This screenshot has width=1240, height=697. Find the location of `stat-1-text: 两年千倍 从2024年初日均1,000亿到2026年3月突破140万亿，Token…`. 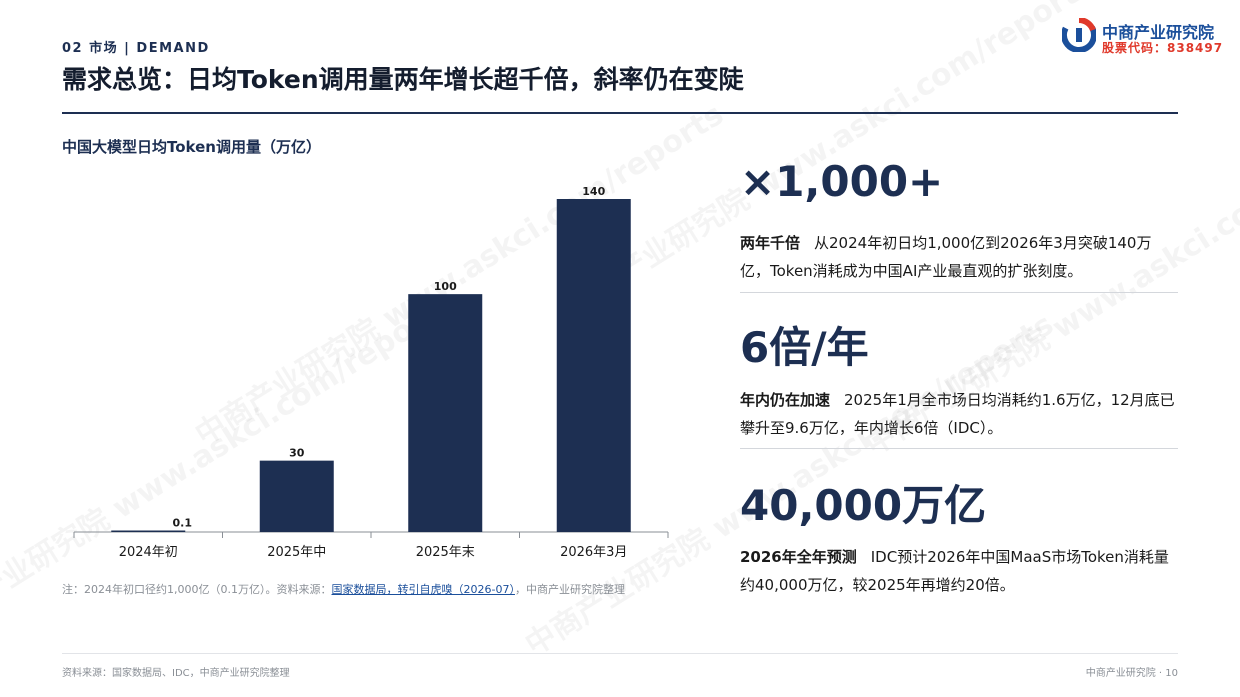

stat-1-text: 两年千倍 从2024年初日均1,000亿到2026年3月突破140万亿，Token… is located at coordinates (960, 257).